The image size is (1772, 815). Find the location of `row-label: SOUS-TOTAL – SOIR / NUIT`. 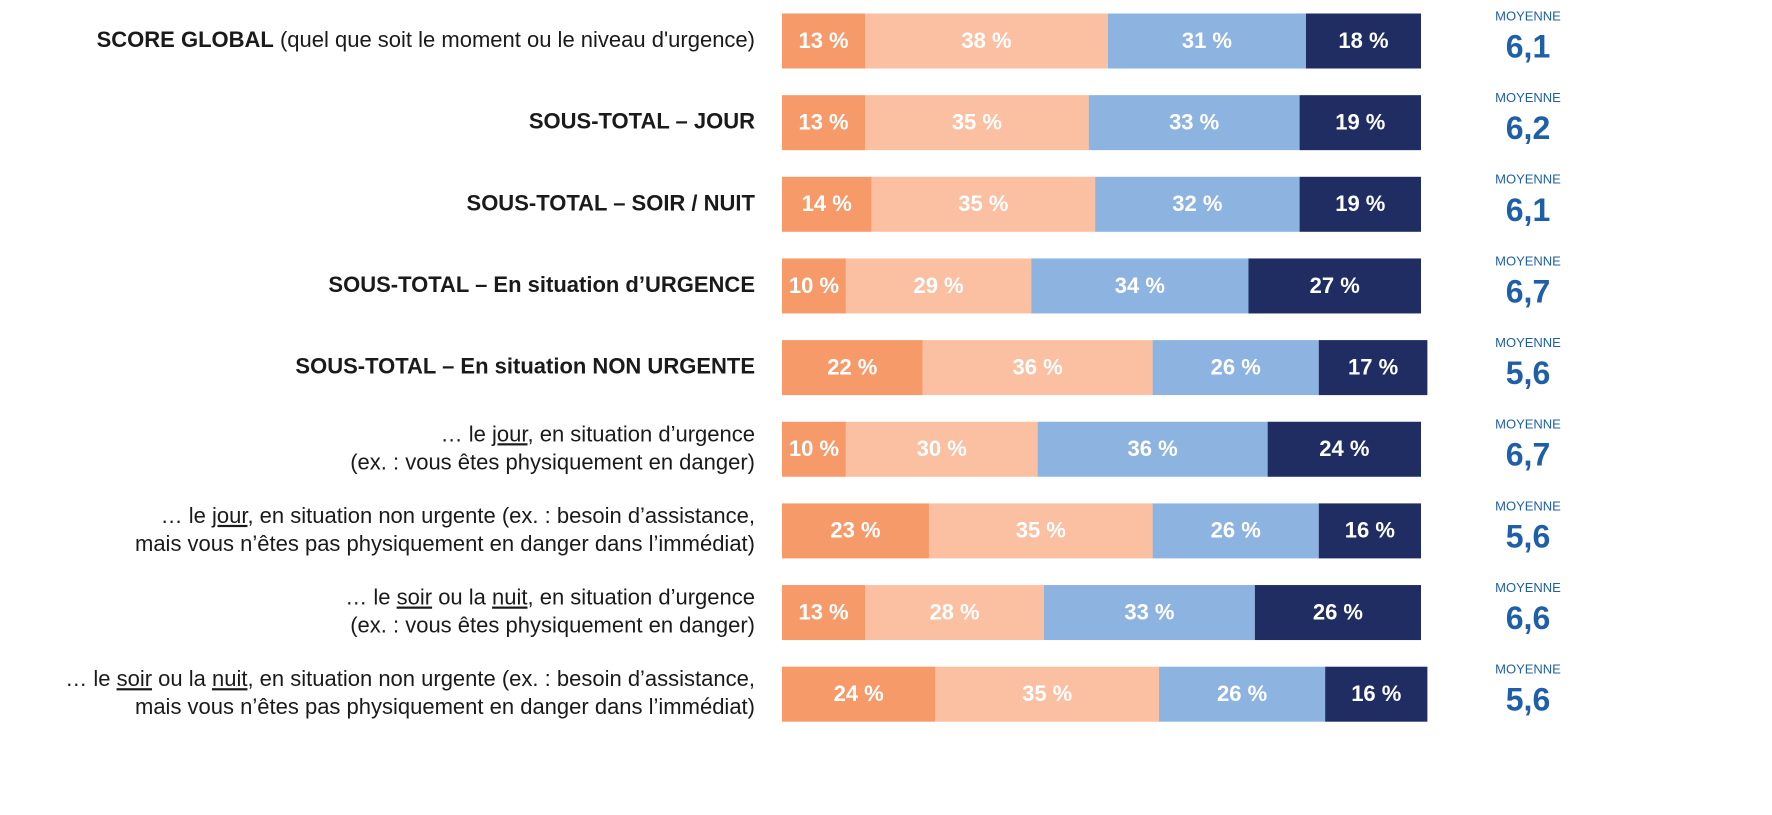

row-label: SOUS-TOTAL – SOIR / NUIT is located at coordinates (611, 202).